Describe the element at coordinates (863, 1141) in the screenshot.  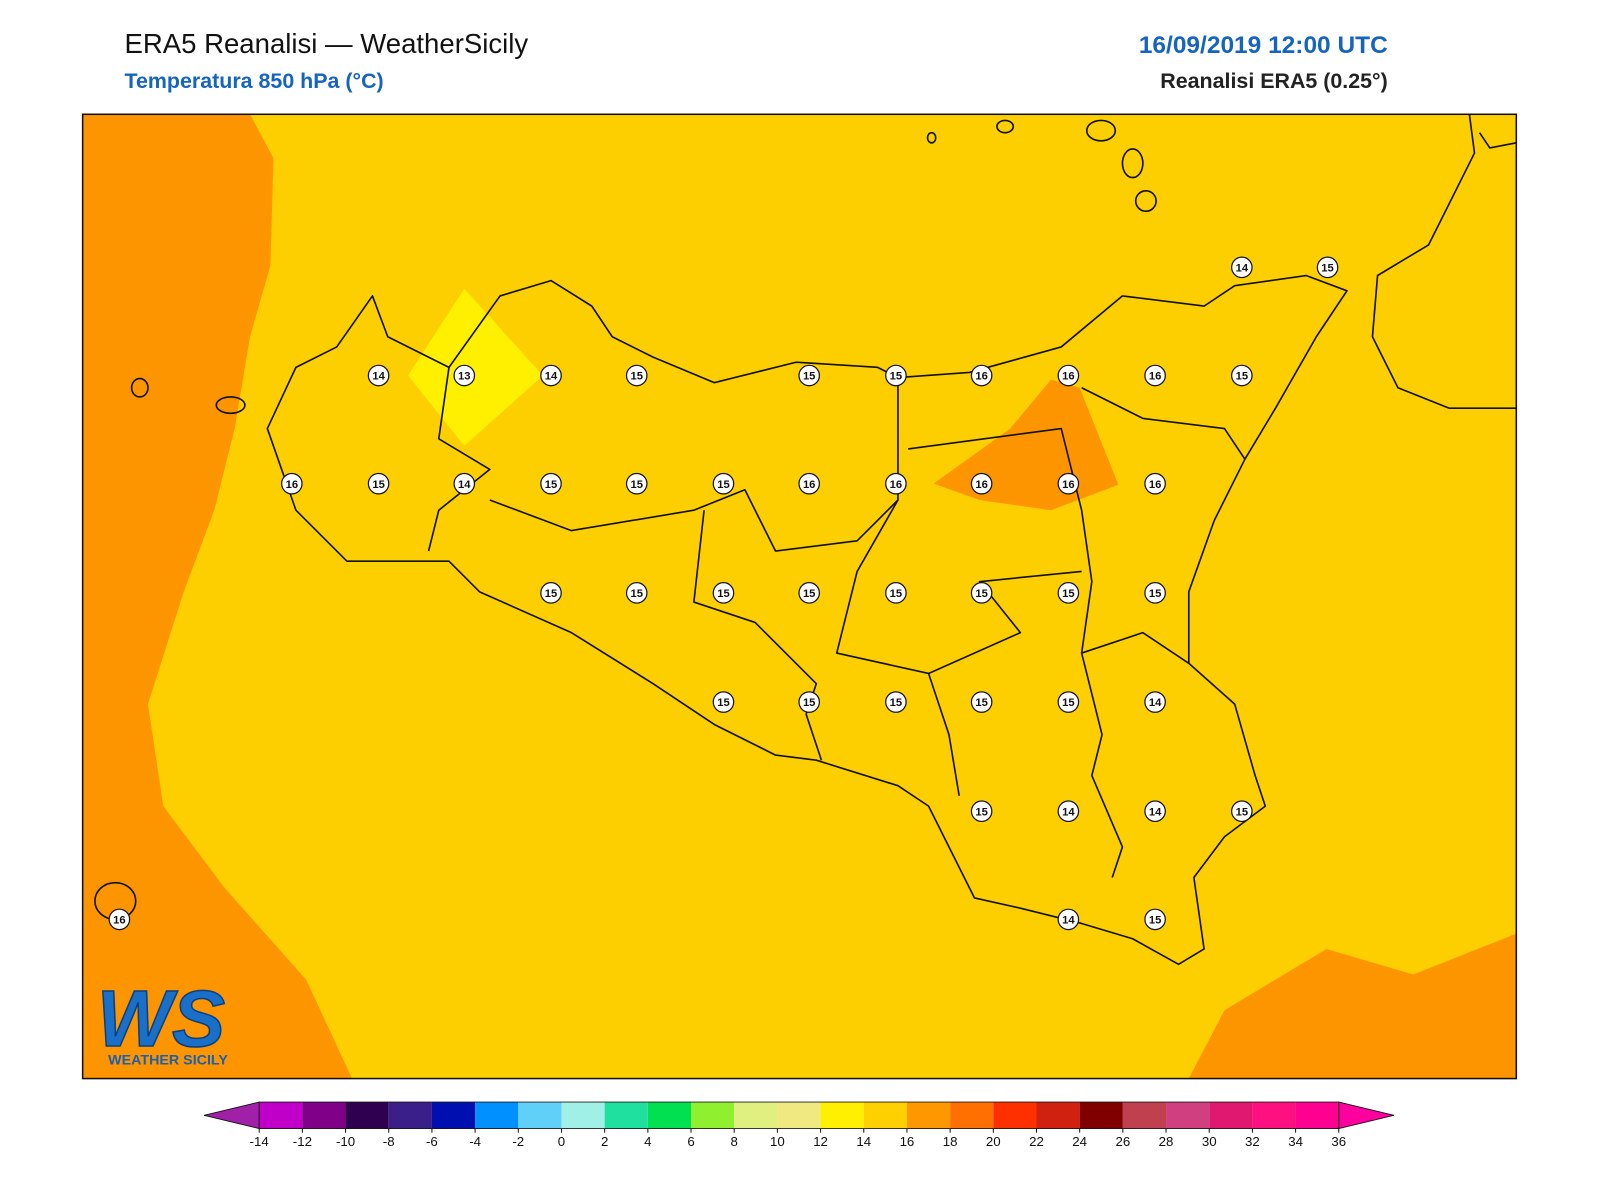
I see `colorbar-tick-label: 14` at that location.